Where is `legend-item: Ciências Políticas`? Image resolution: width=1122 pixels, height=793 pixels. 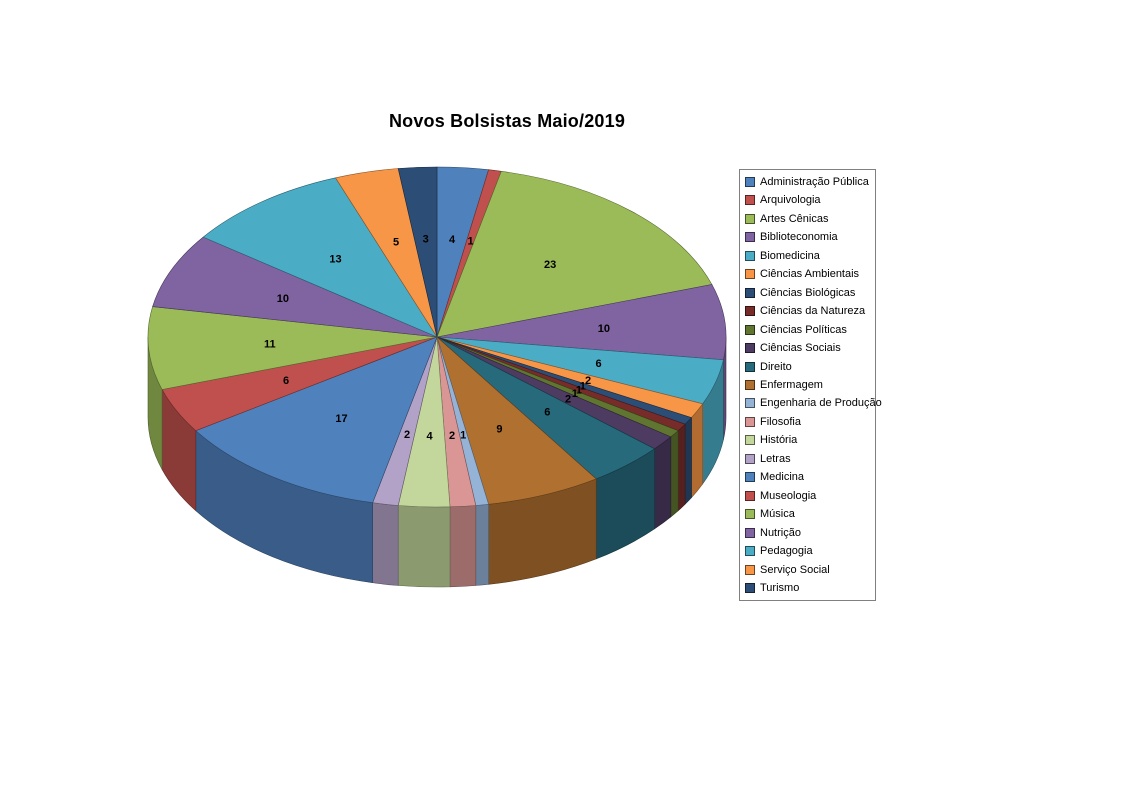
legend-item: Ciências Políticas is located at coordinates (807, 330).